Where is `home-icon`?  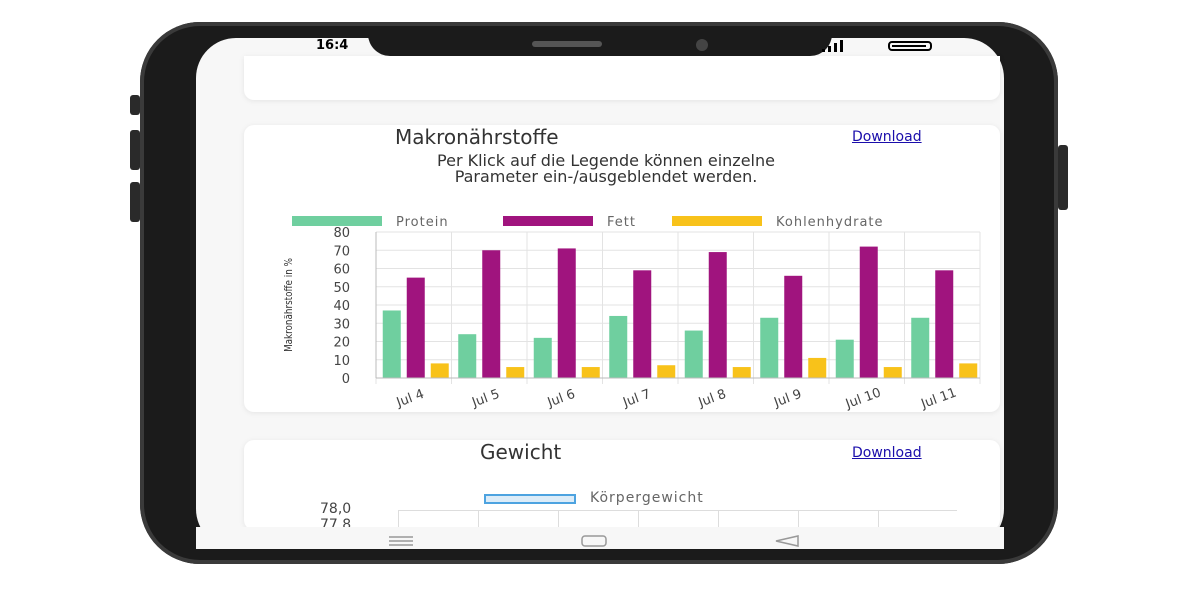
home-icon is located at coordinates (594, 541).